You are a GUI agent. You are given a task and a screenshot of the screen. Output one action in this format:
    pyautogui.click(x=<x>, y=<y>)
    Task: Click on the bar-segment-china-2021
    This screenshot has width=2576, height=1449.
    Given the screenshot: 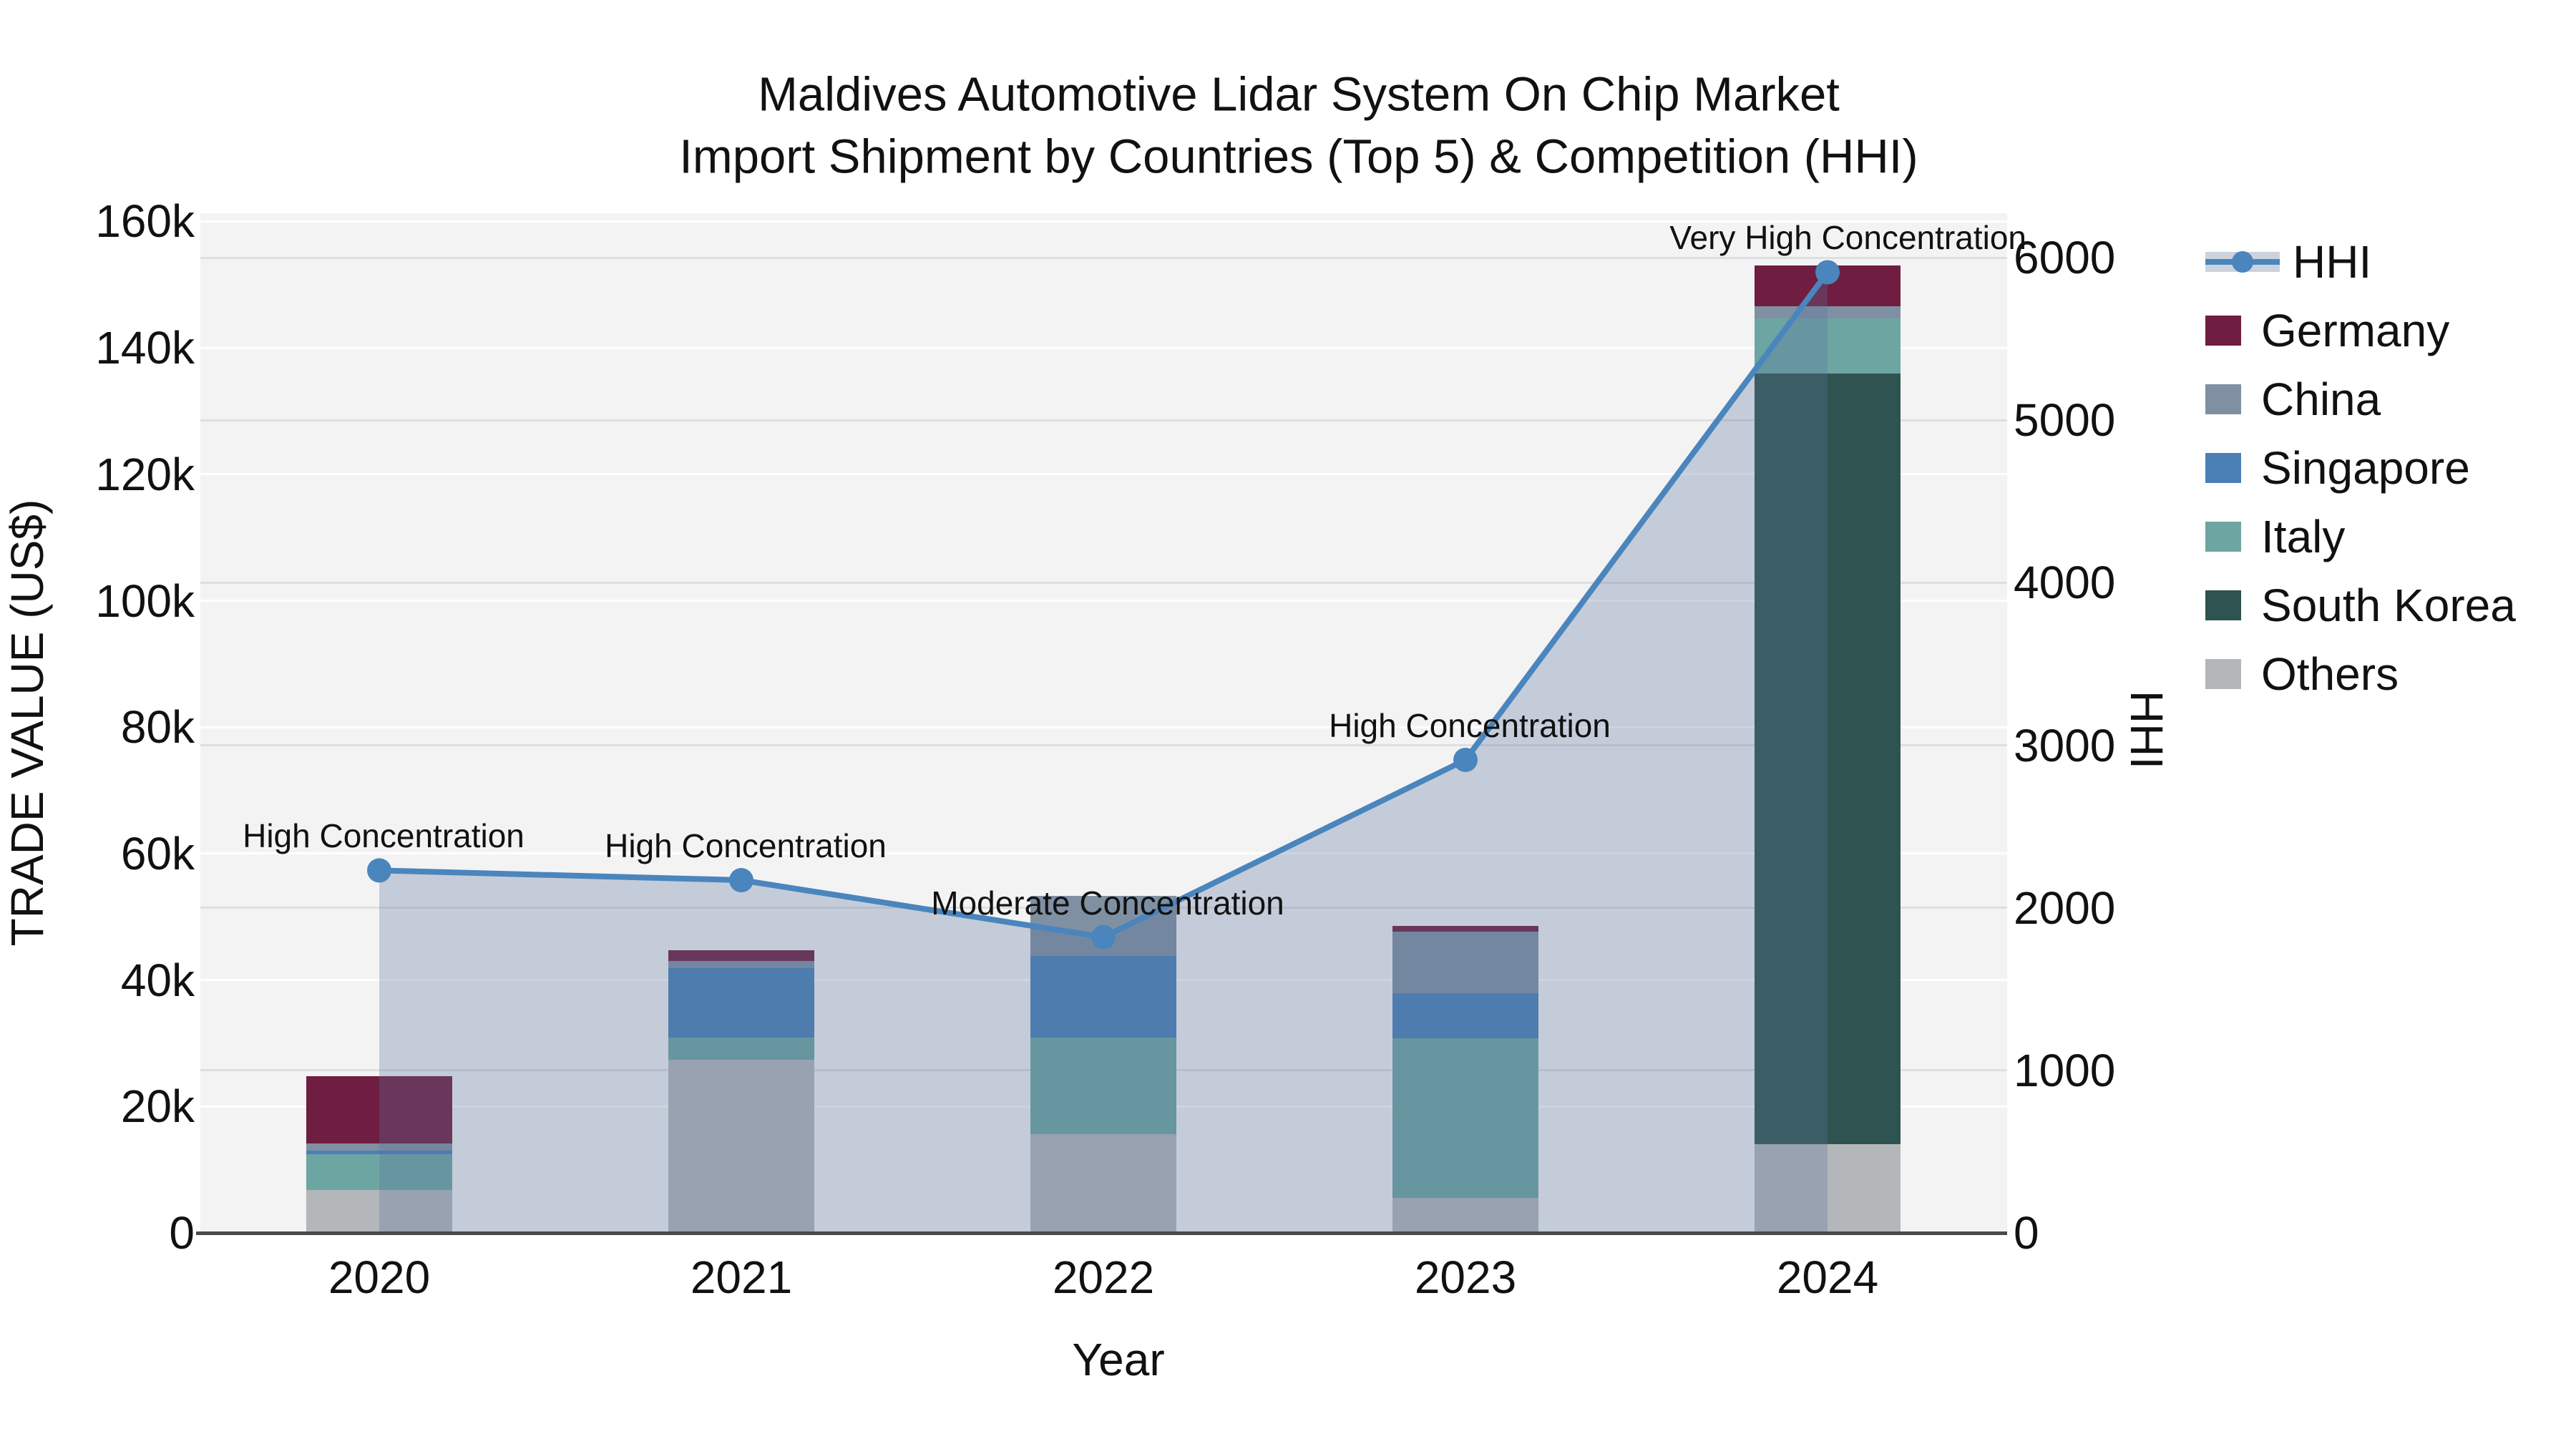 What is the action you would take?
    pyautogui.click(x=741, y=964)
    